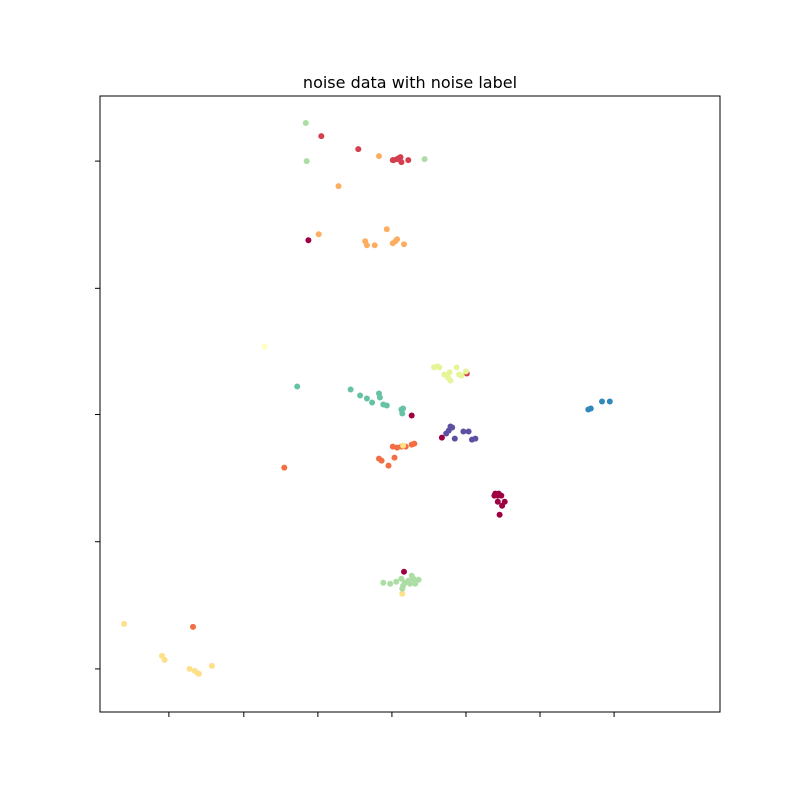 The height and width of the screenshot is (800, 800). I want to click on data-point-s7-p3, so click(383, 582).